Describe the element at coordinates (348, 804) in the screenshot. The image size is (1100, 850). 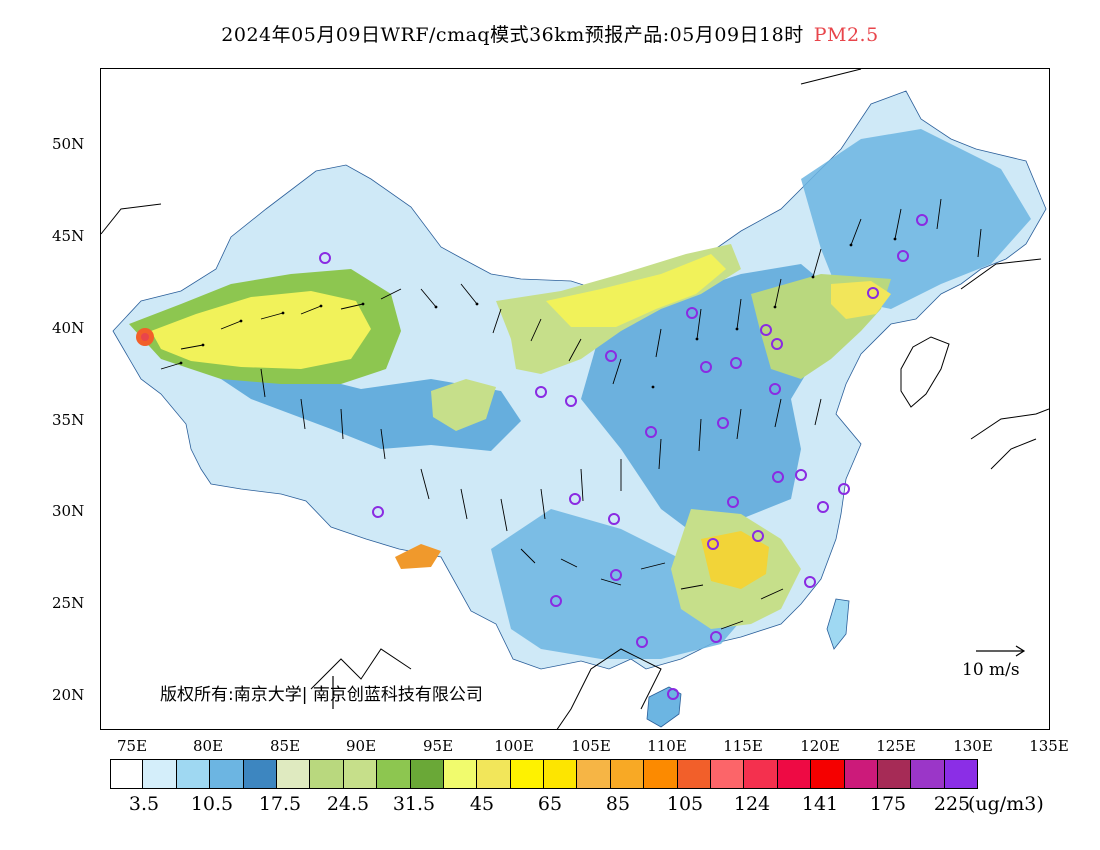
I see `legend-label-24-5: 24.5` at that location.